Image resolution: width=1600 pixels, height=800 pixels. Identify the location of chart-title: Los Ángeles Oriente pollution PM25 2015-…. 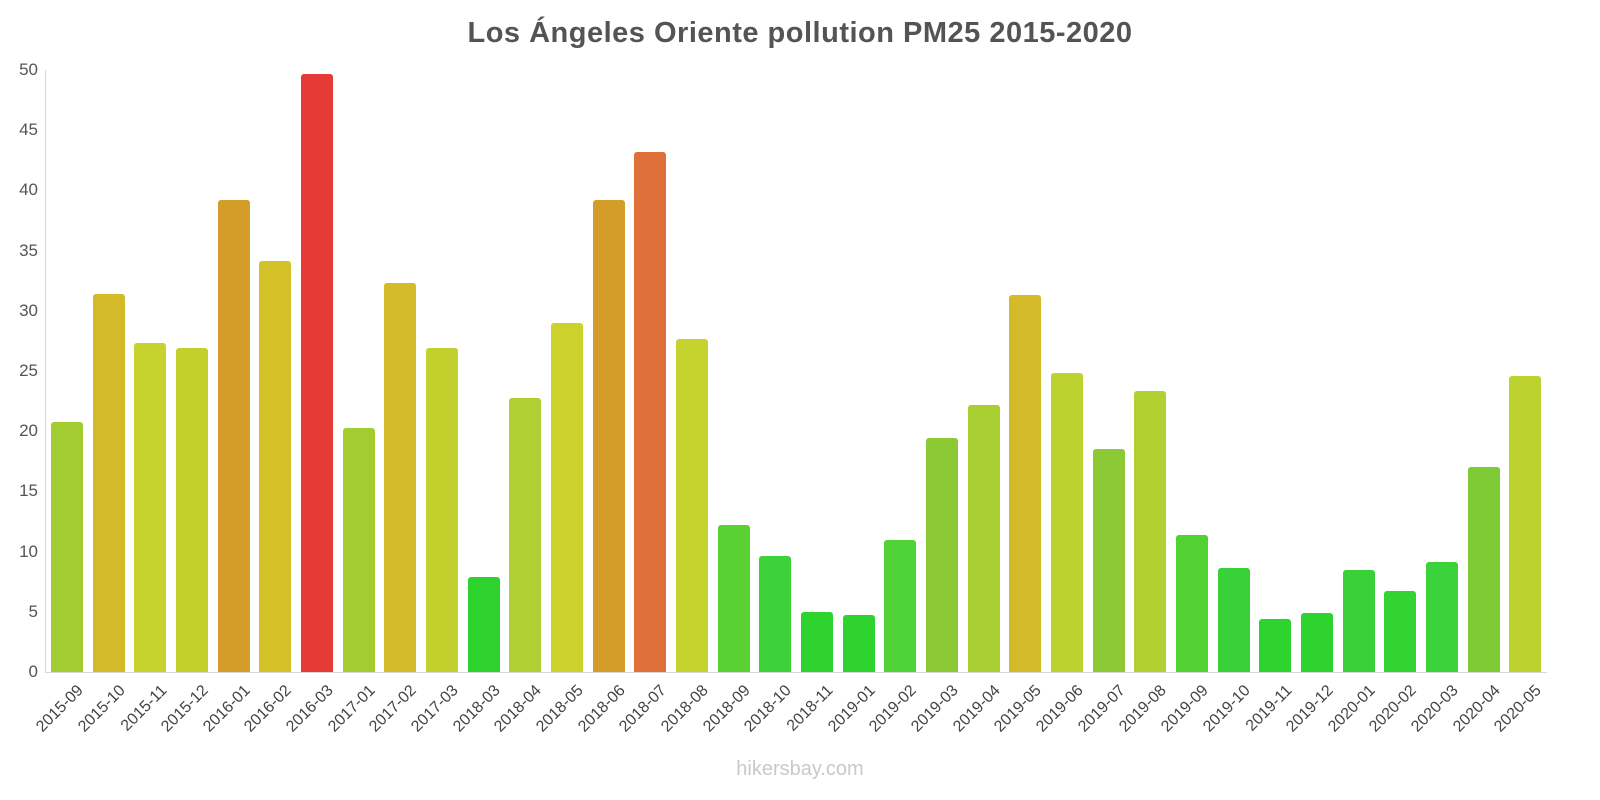
(800, 33).